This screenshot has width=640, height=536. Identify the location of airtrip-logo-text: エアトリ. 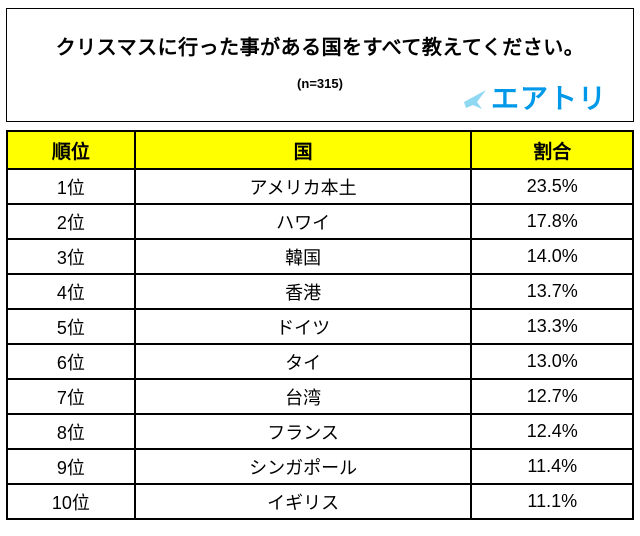
(548, 98).